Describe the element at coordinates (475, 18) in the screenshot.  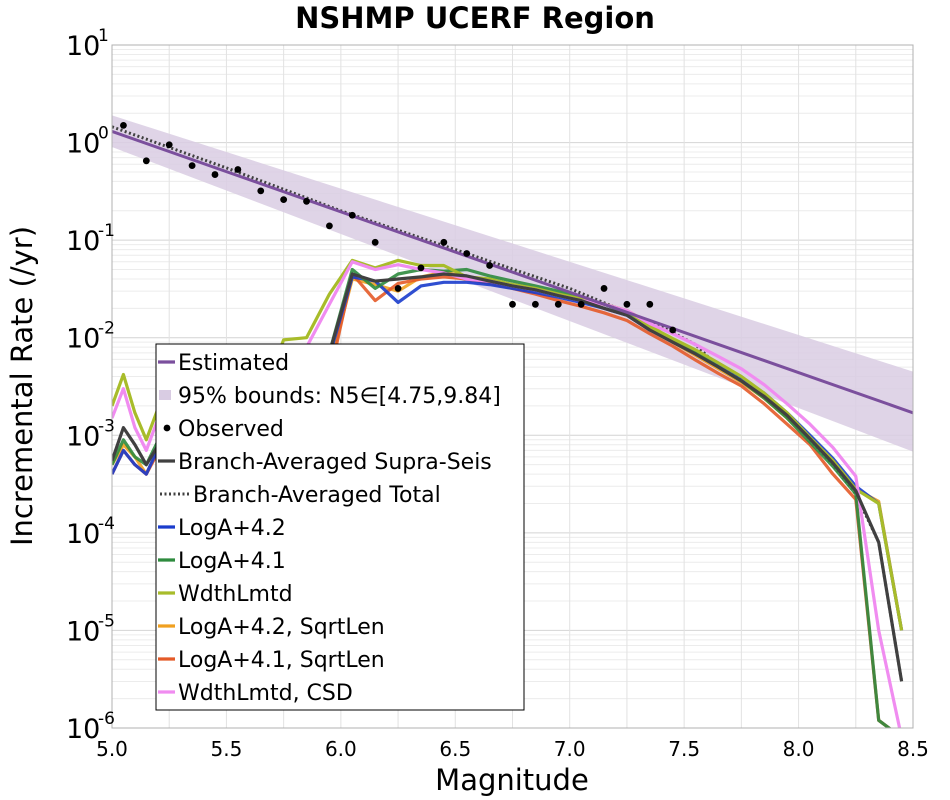
I see `chart-title: NSHMP UCERF Region` at that location.